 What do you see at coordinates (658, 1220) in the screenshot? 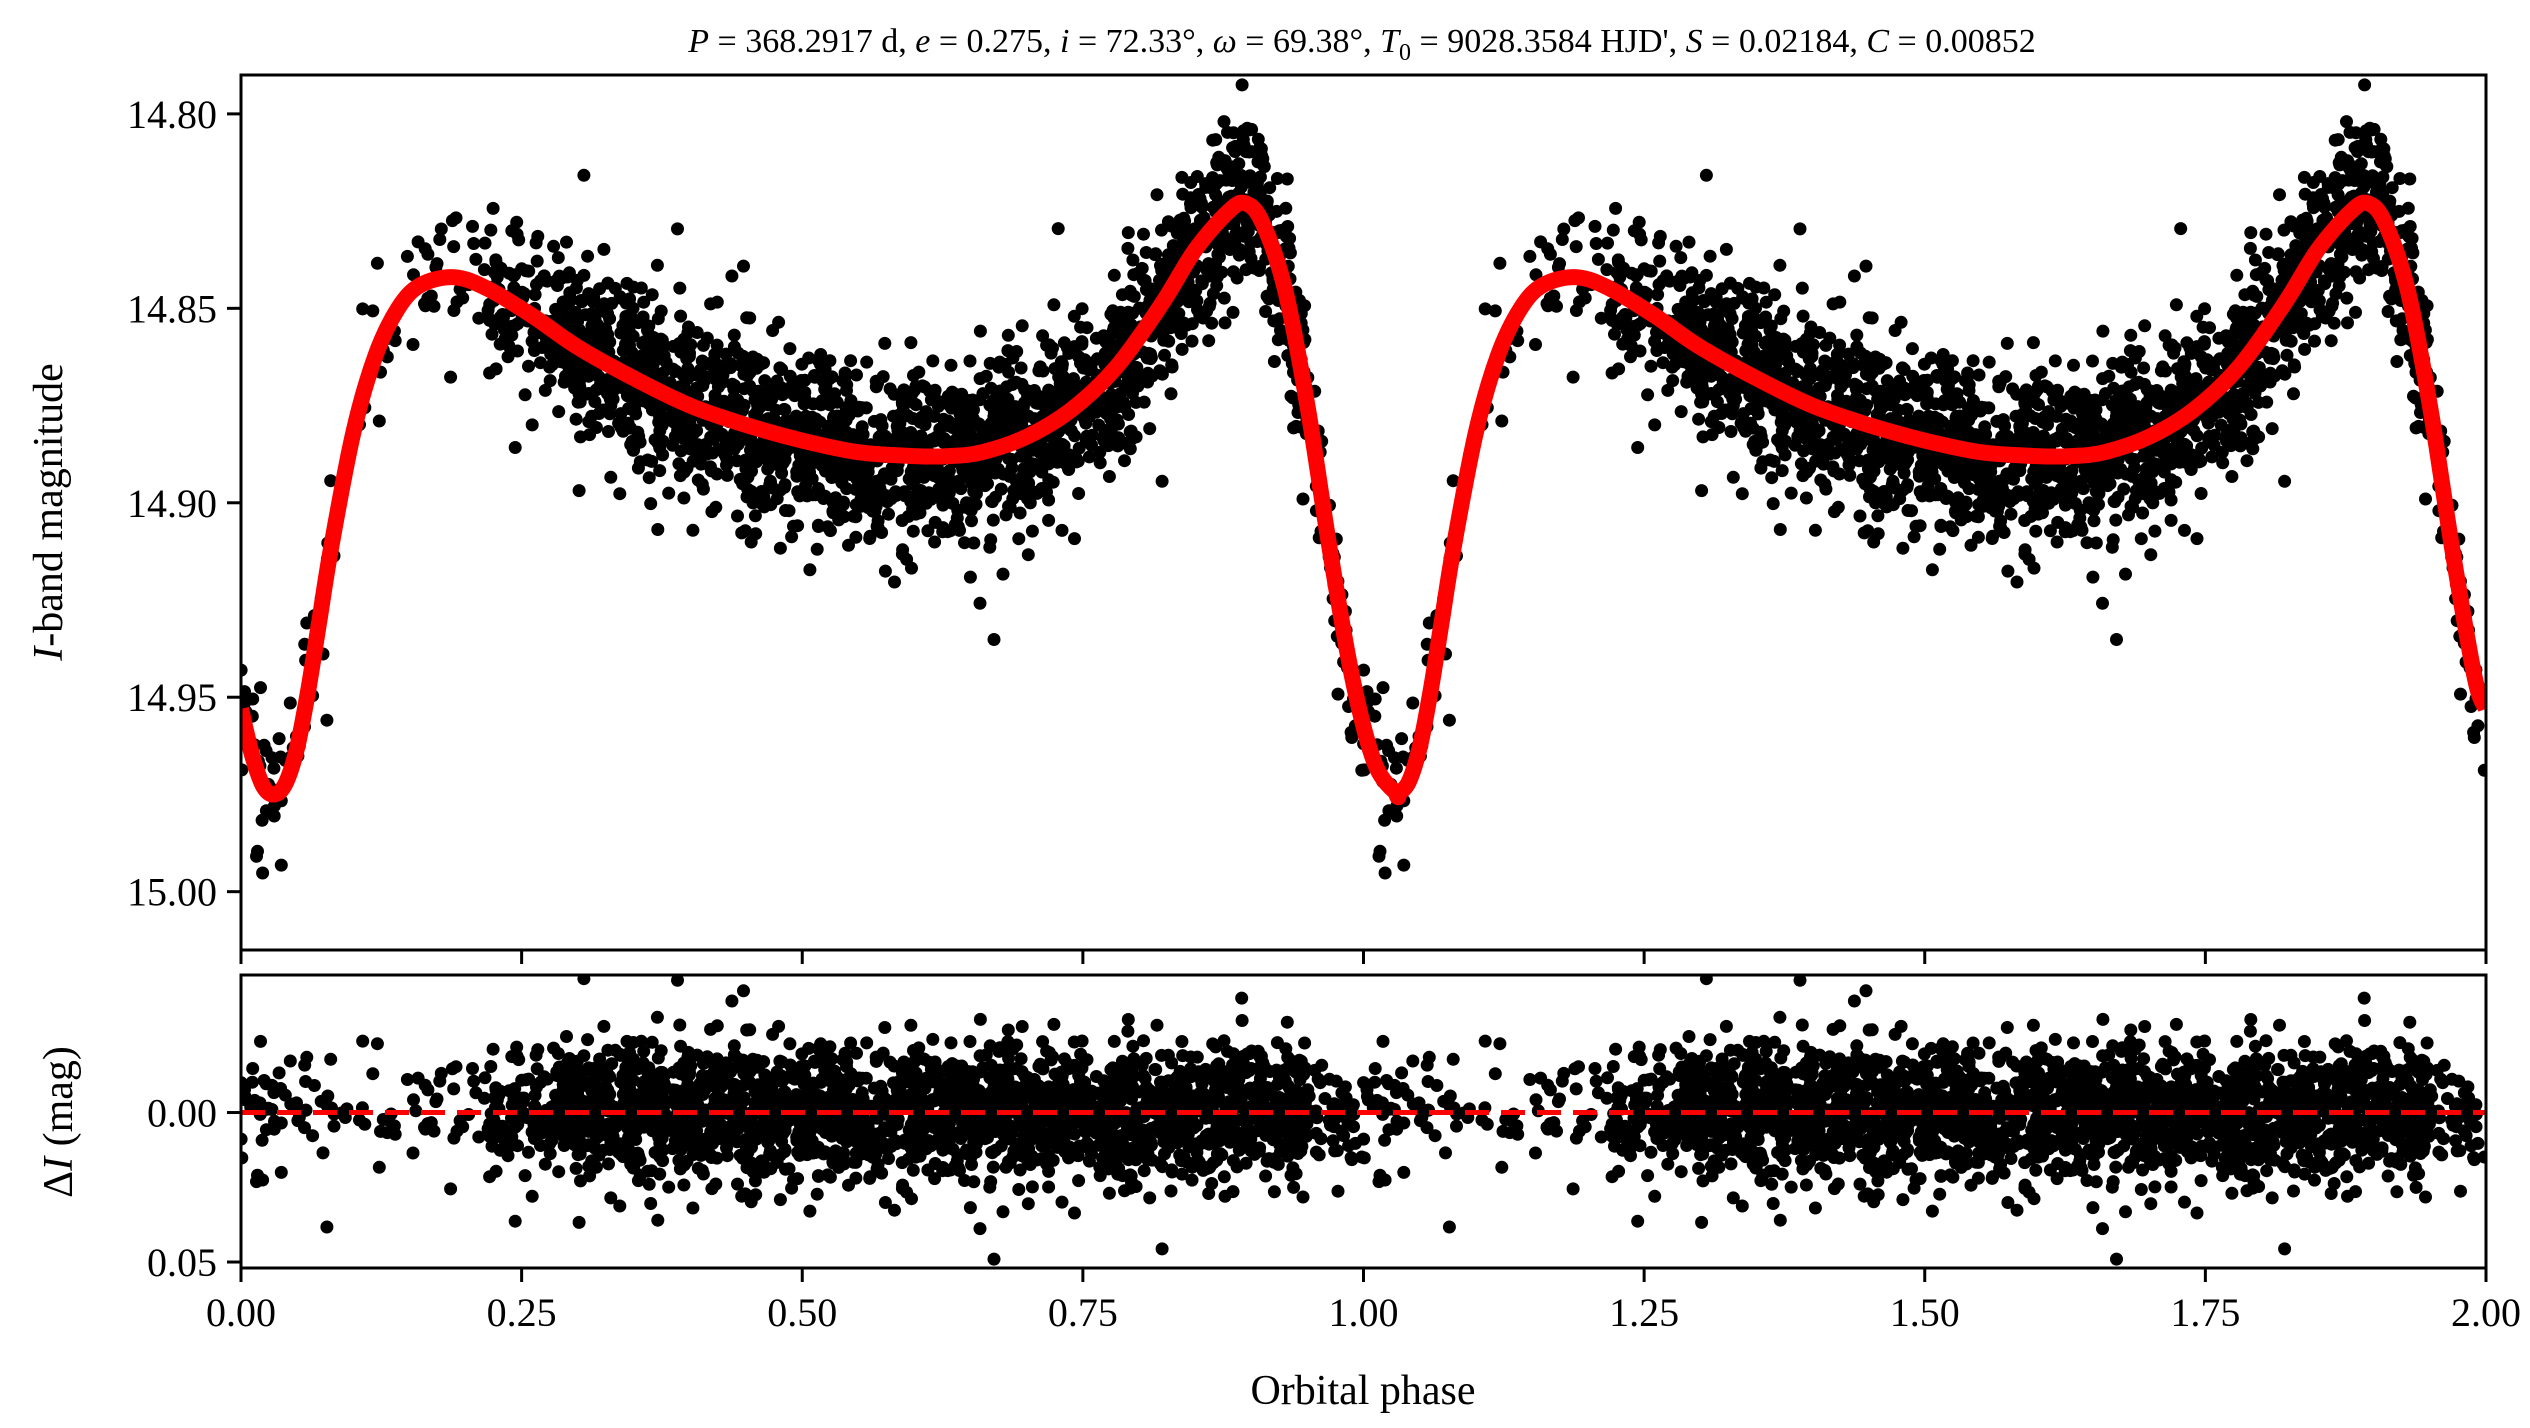
I see `residual-point` at bounding box center [658, 1220].